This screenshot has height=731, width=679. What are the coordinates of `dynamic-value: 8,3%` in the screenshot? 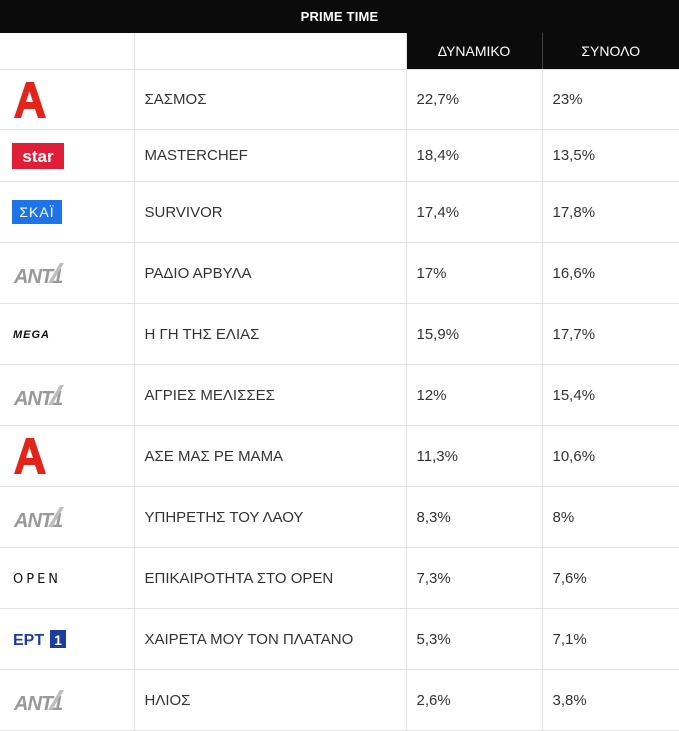 It's located at (474, 517).